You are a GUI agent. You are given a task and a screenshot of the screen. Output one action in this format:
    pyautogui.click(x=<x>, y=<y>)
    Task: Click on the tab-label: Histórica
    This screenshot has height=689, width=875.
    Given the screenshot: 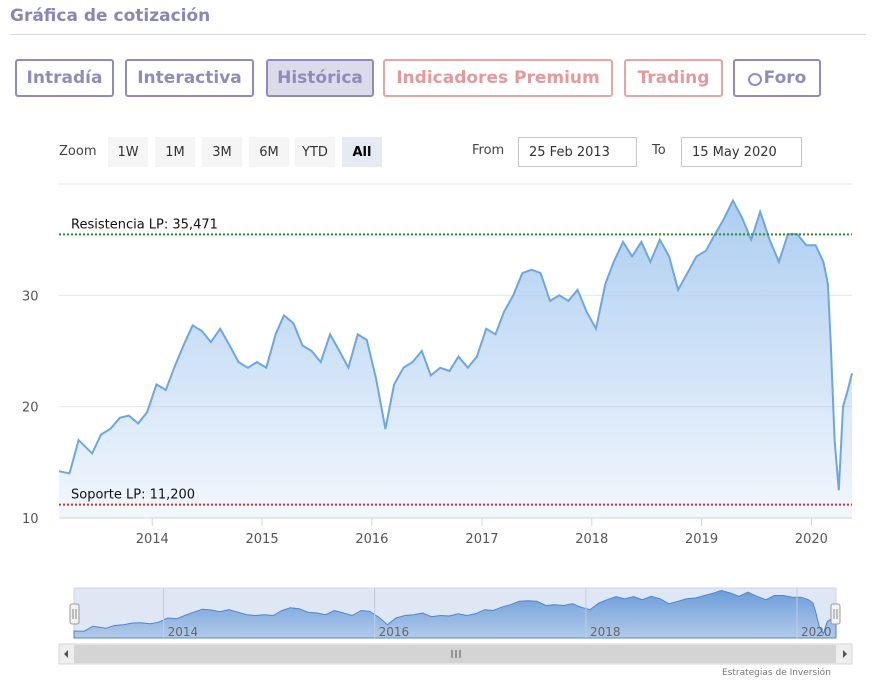 What is the action you would take?
    pyautogui.click(x=320, y=78)
    